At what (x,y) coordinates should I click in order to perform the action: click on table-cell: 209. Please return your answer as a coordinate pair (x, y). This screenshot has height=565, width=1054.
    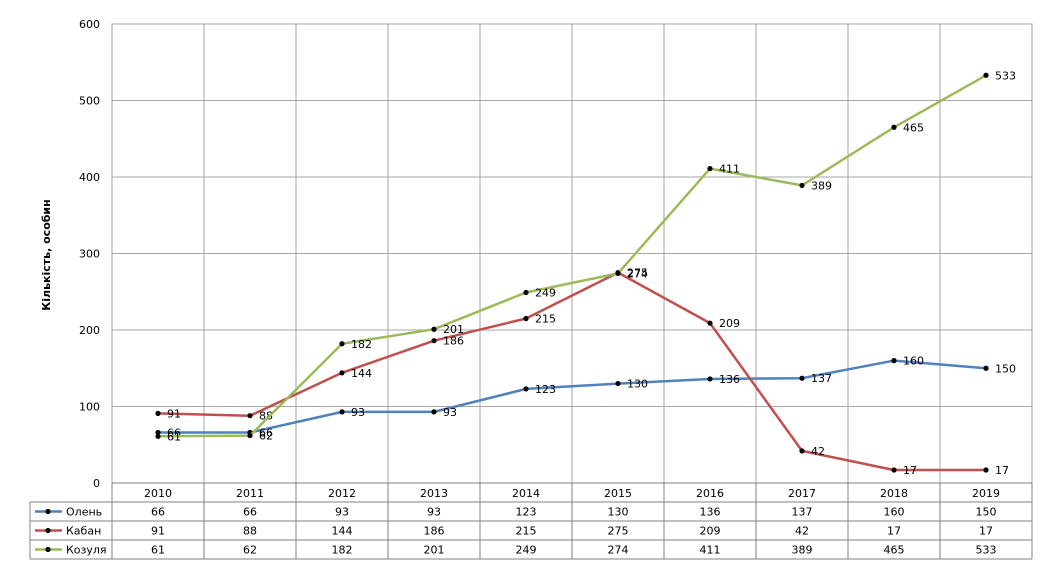
    Looking at the image, I should click on (710, 531).